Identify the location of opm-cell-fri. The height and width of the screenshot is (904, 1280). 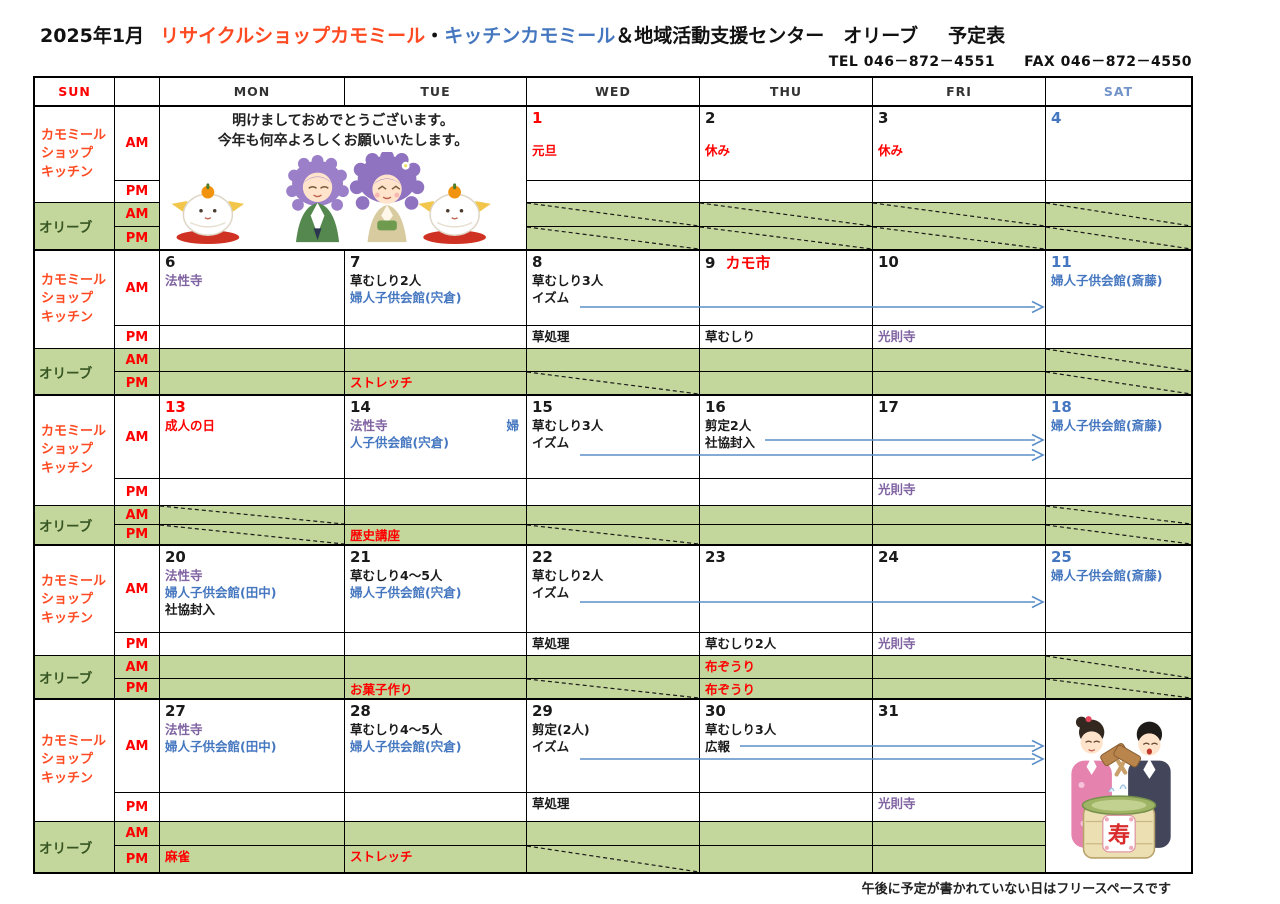
(959, 383).